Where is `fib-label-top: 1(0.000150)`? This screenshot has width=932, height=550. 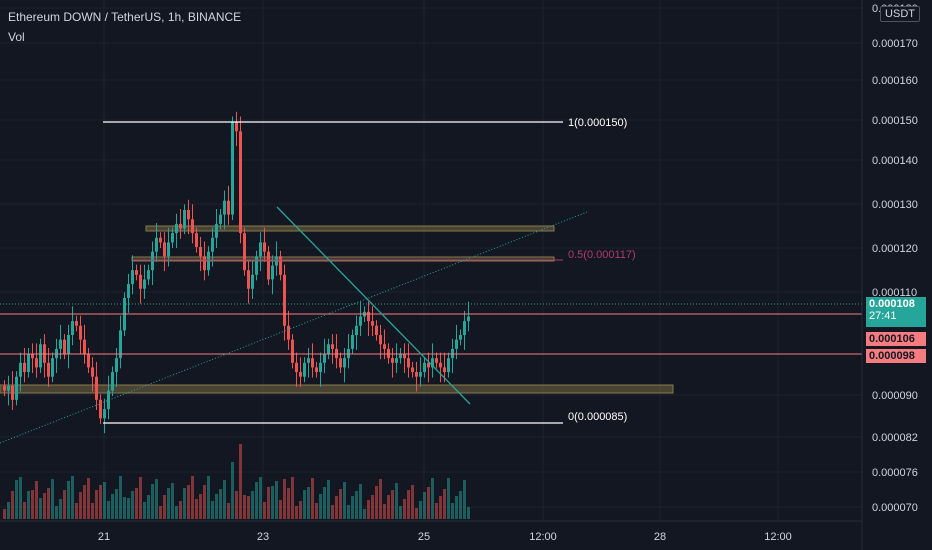
fib-label-top: 1(0.000150) is located at coordinates (597, 123).